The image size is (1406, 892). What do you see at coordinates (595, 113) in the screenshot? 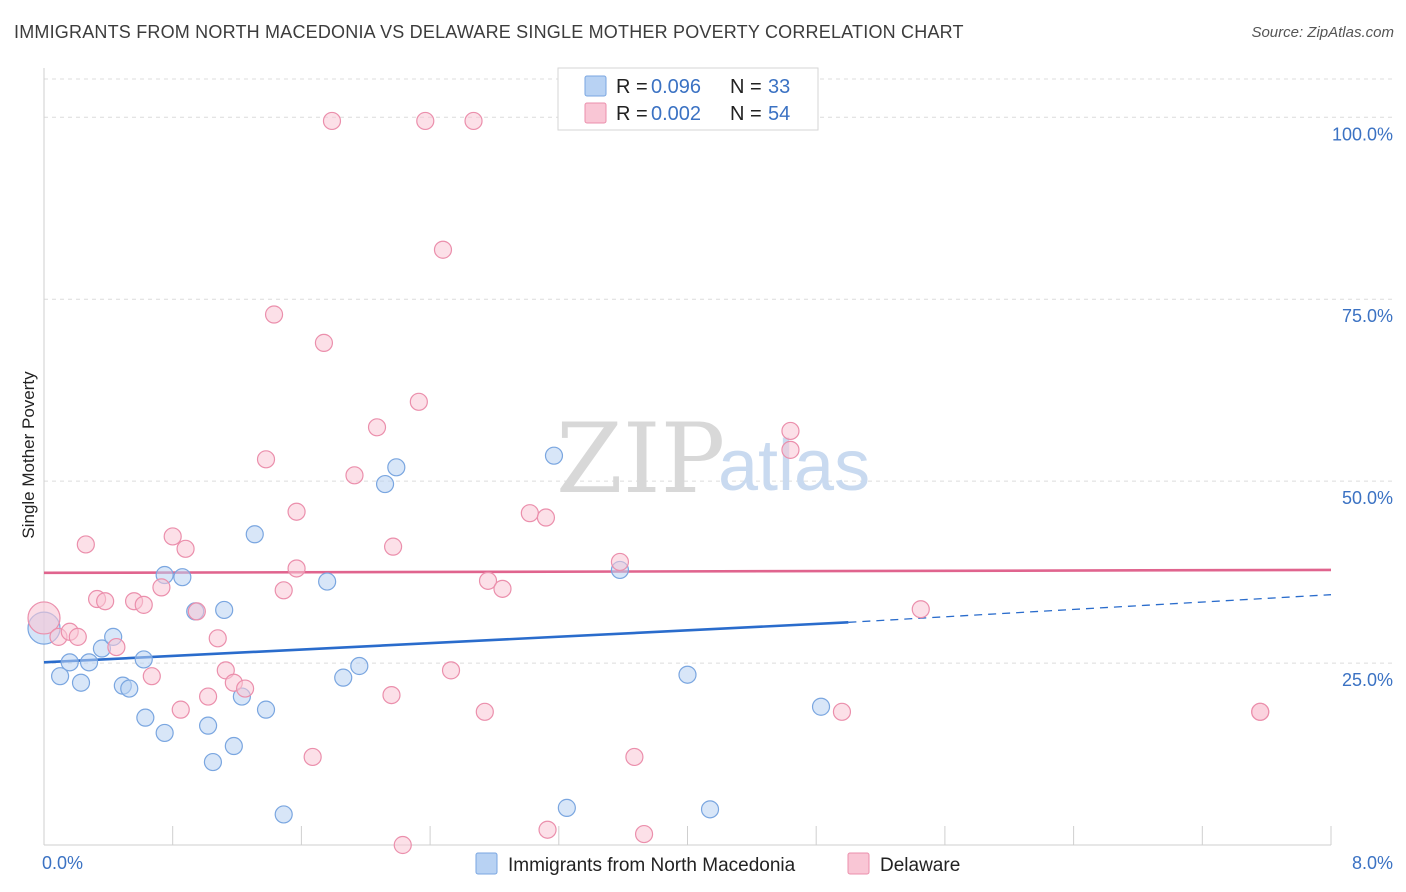
I see `legend-swatch-pink` at bounding box center [595, 113].